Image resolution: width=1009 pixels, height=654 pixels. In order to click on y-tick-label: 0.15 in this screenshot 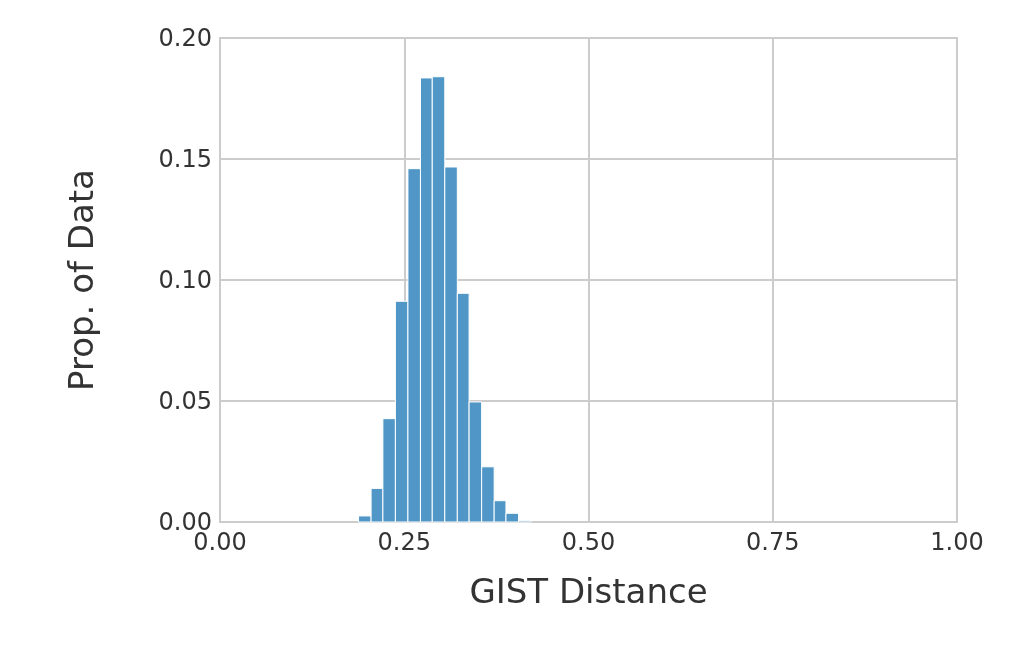, I will do `click(185, 159)`.